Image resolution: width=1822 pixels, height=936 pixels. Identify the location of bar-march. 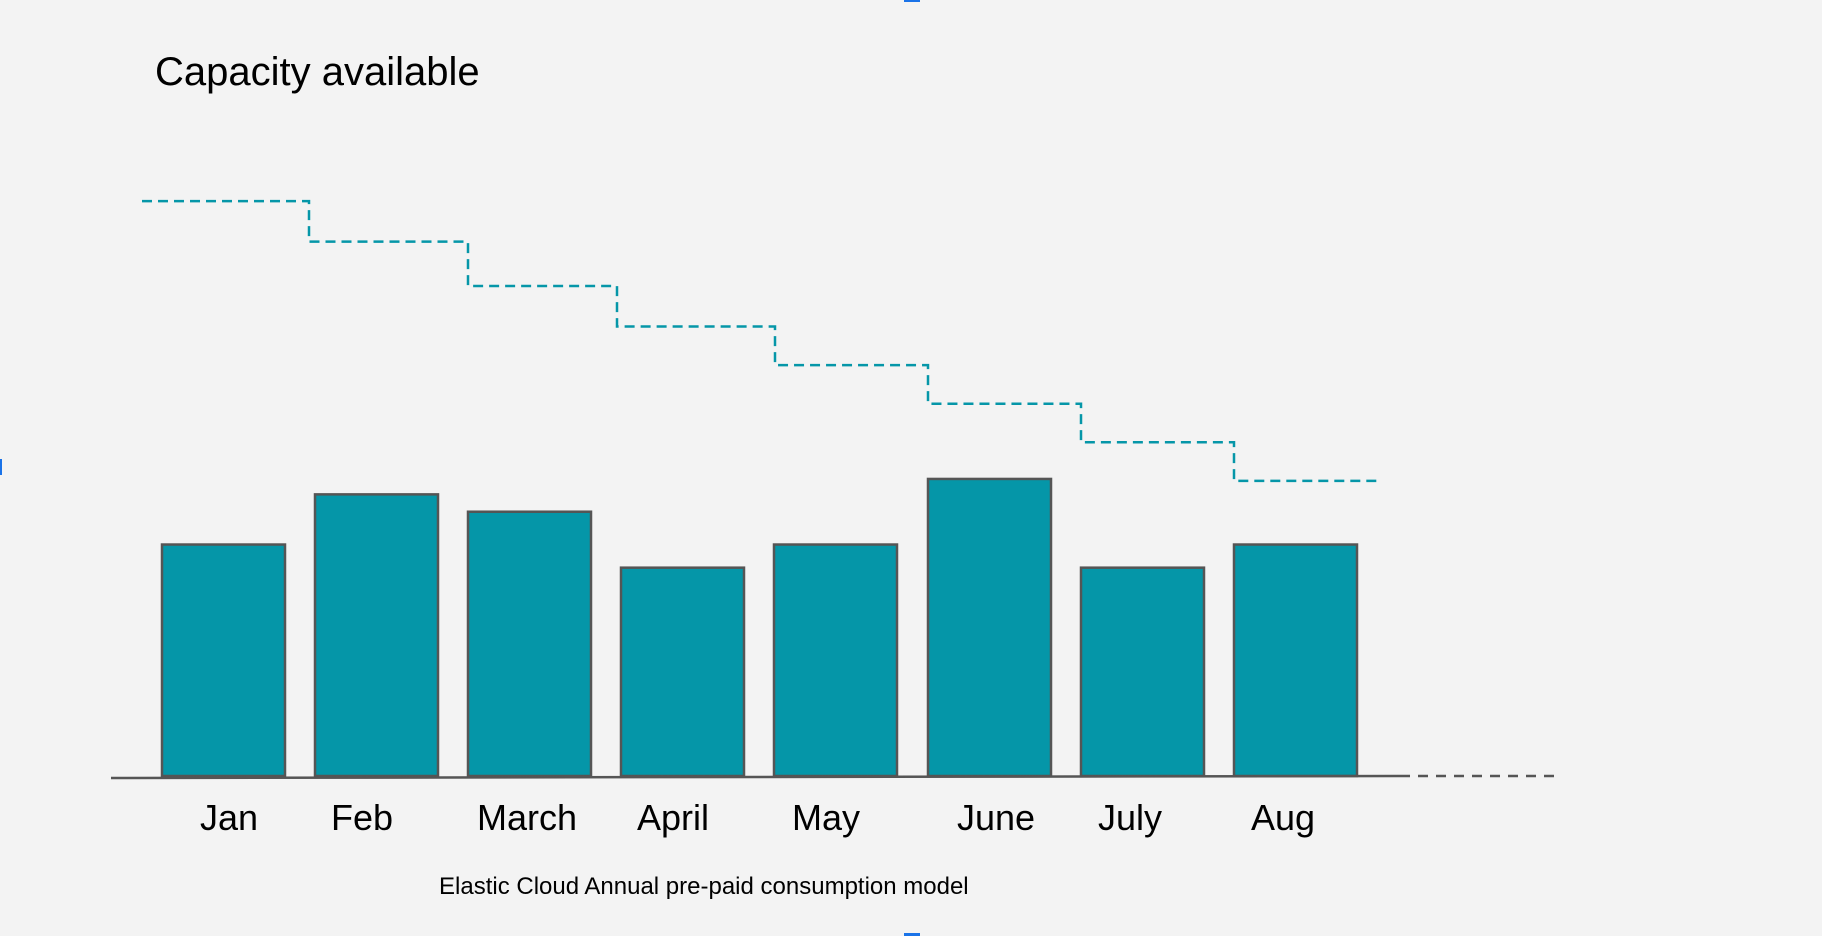
(529, 644).